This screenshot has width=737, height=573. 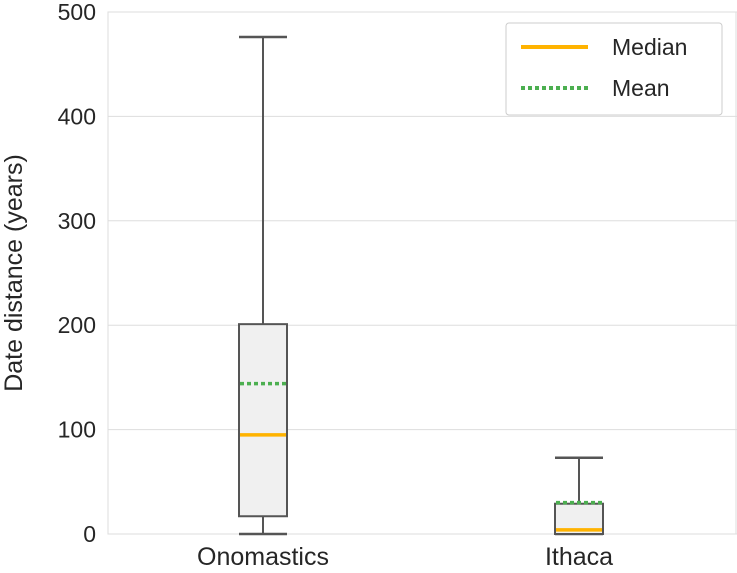 I want to click on box-ithaca: Ithaca, so click(x=579, y=513).